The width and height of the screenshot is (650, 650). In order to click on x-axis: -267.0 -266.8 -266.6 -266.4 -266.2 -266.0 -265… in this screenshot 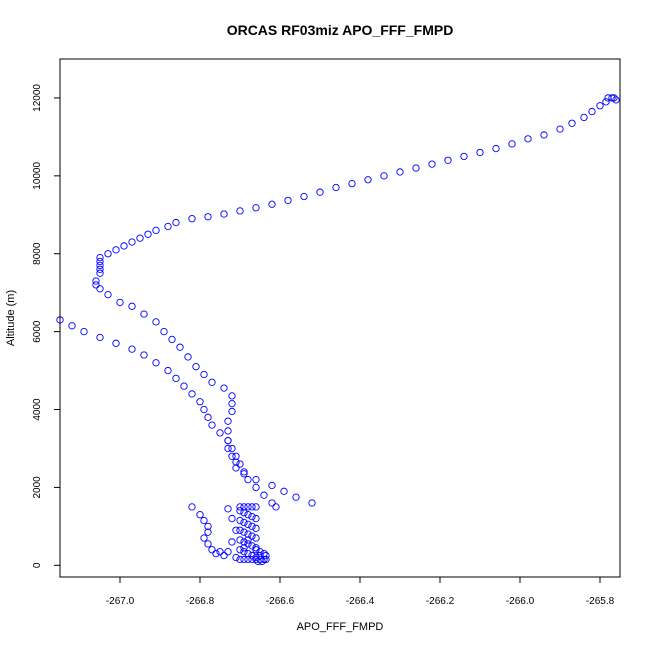, I will do `click(360, 591)`.